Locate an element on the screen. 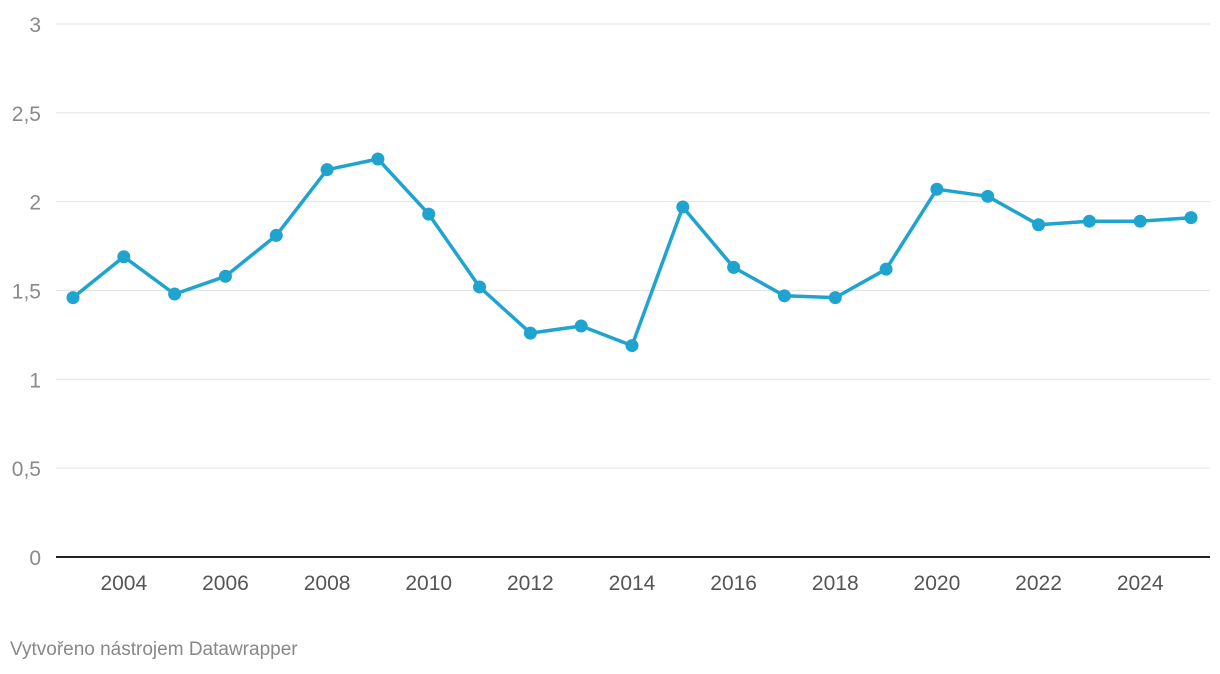 Image resolution: width=1220 pixels, height=674 pixels. x-tick-label: 2014 is located at coordinates (632, 583).